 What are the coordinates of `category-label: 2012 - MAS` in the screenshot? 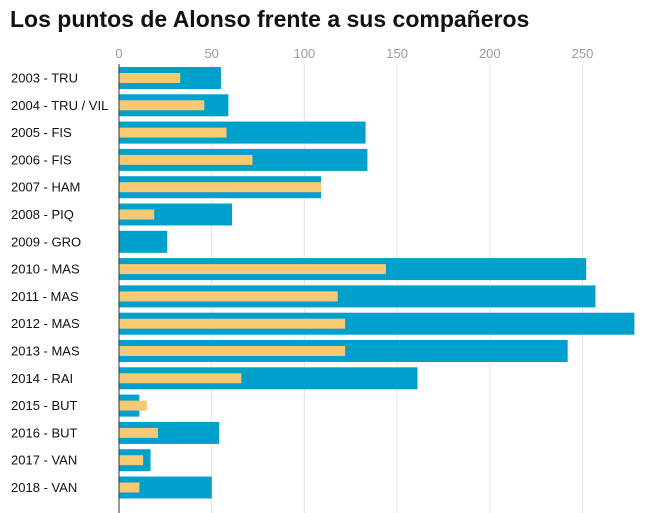 It's located at (45, 323).